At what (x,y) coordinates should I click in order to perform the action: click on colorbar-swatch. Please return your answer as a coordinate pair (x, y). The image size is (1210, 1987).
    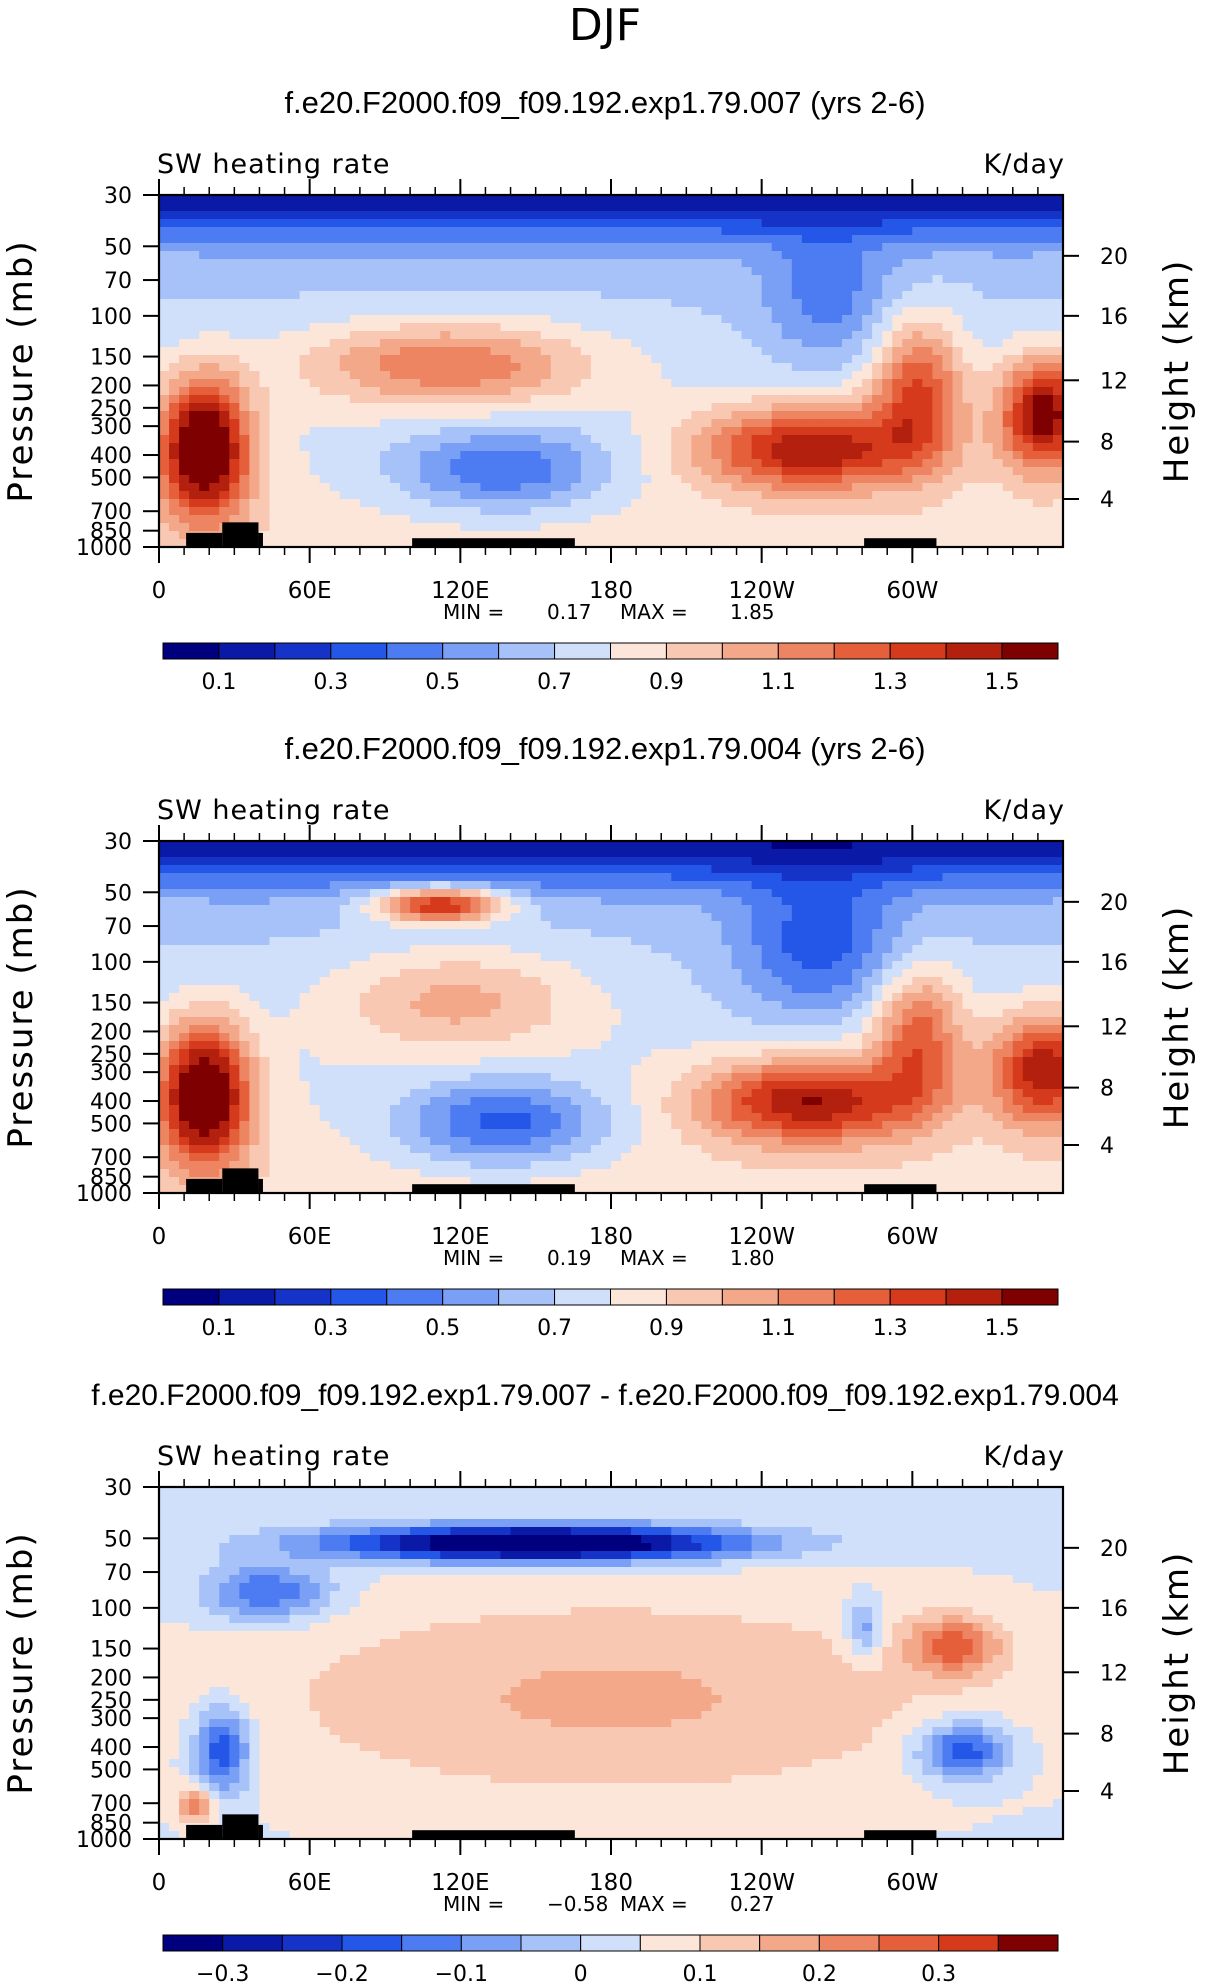
    Looking at the image, I should click on (582, 651).